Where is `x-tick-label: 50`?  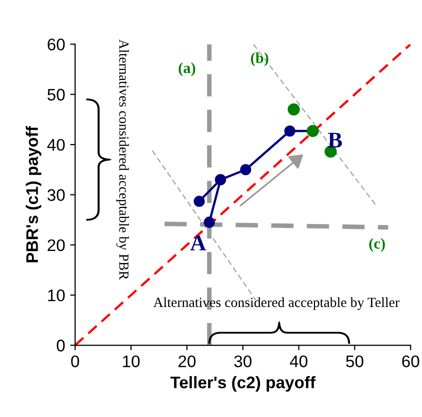 x-tick-label: 50 is located at coordinates (355, 361).